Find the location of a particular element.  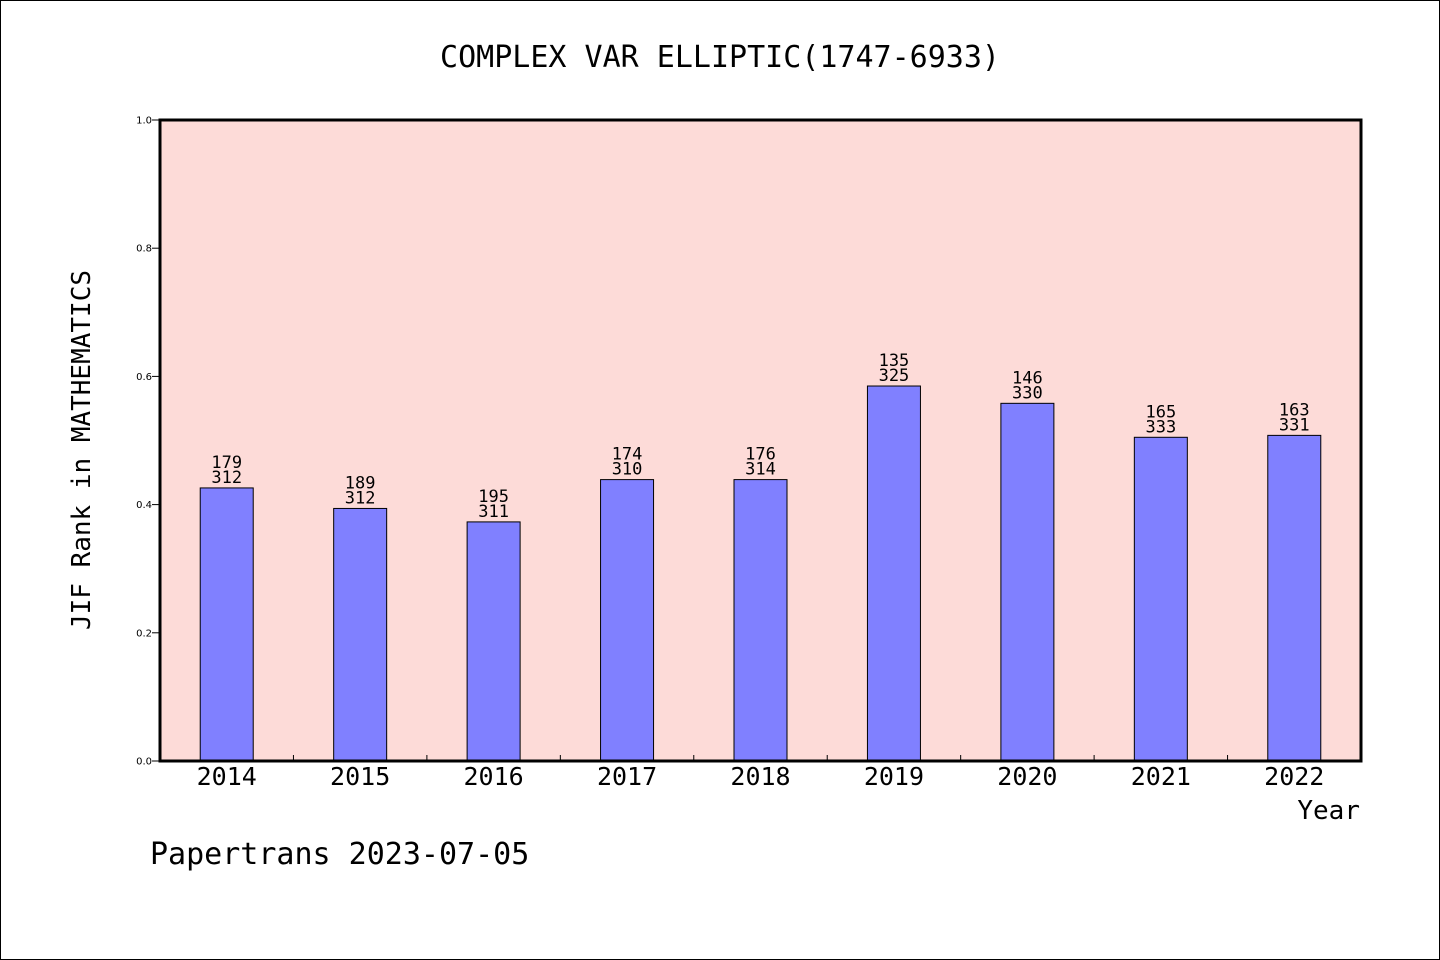

bar-rank-label: 165 is located at coordinates (1160, 412).